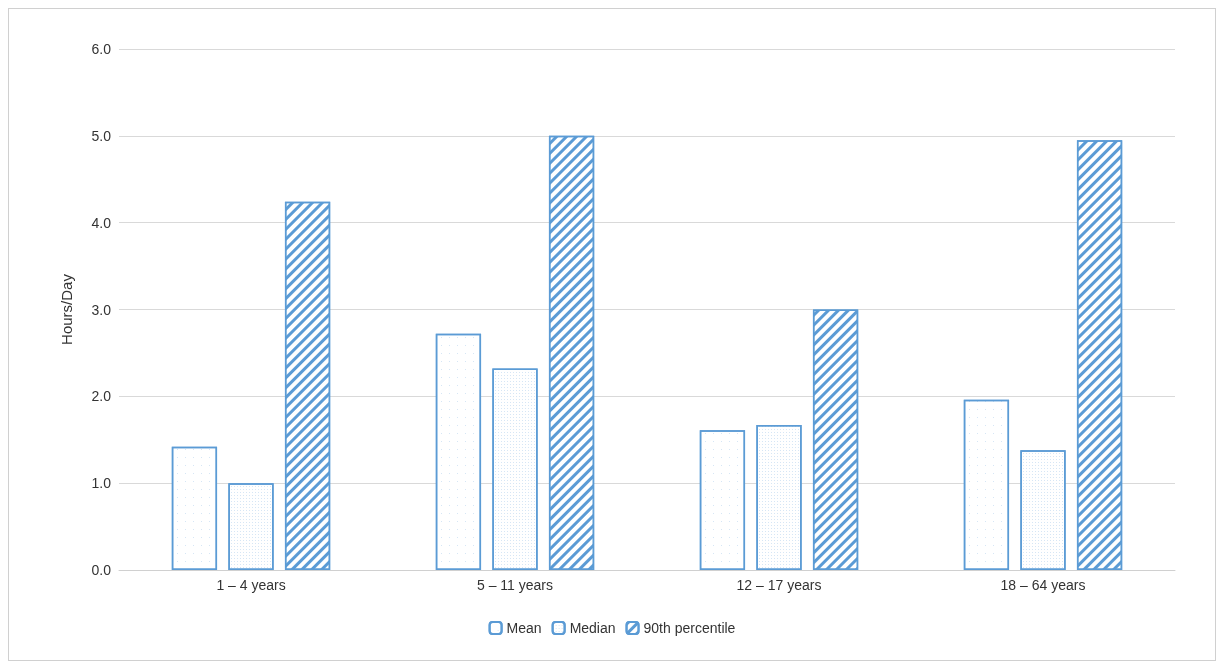 The image size is (1224, 671). Describe the element at coordinates (524, 628) in the screenshot. I see `legend-label: Mean` at that location.